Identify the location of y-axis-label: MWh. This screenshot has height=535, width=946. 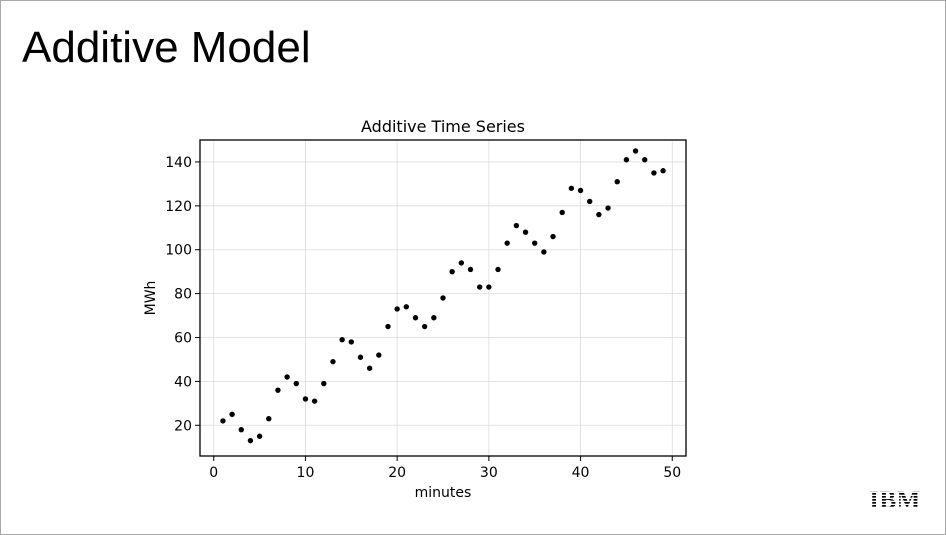
(151, 298).